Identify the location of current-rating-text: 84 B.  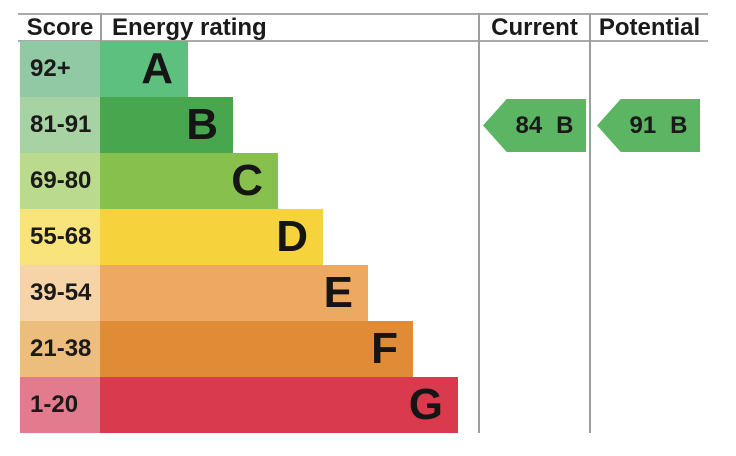
(534, 126).